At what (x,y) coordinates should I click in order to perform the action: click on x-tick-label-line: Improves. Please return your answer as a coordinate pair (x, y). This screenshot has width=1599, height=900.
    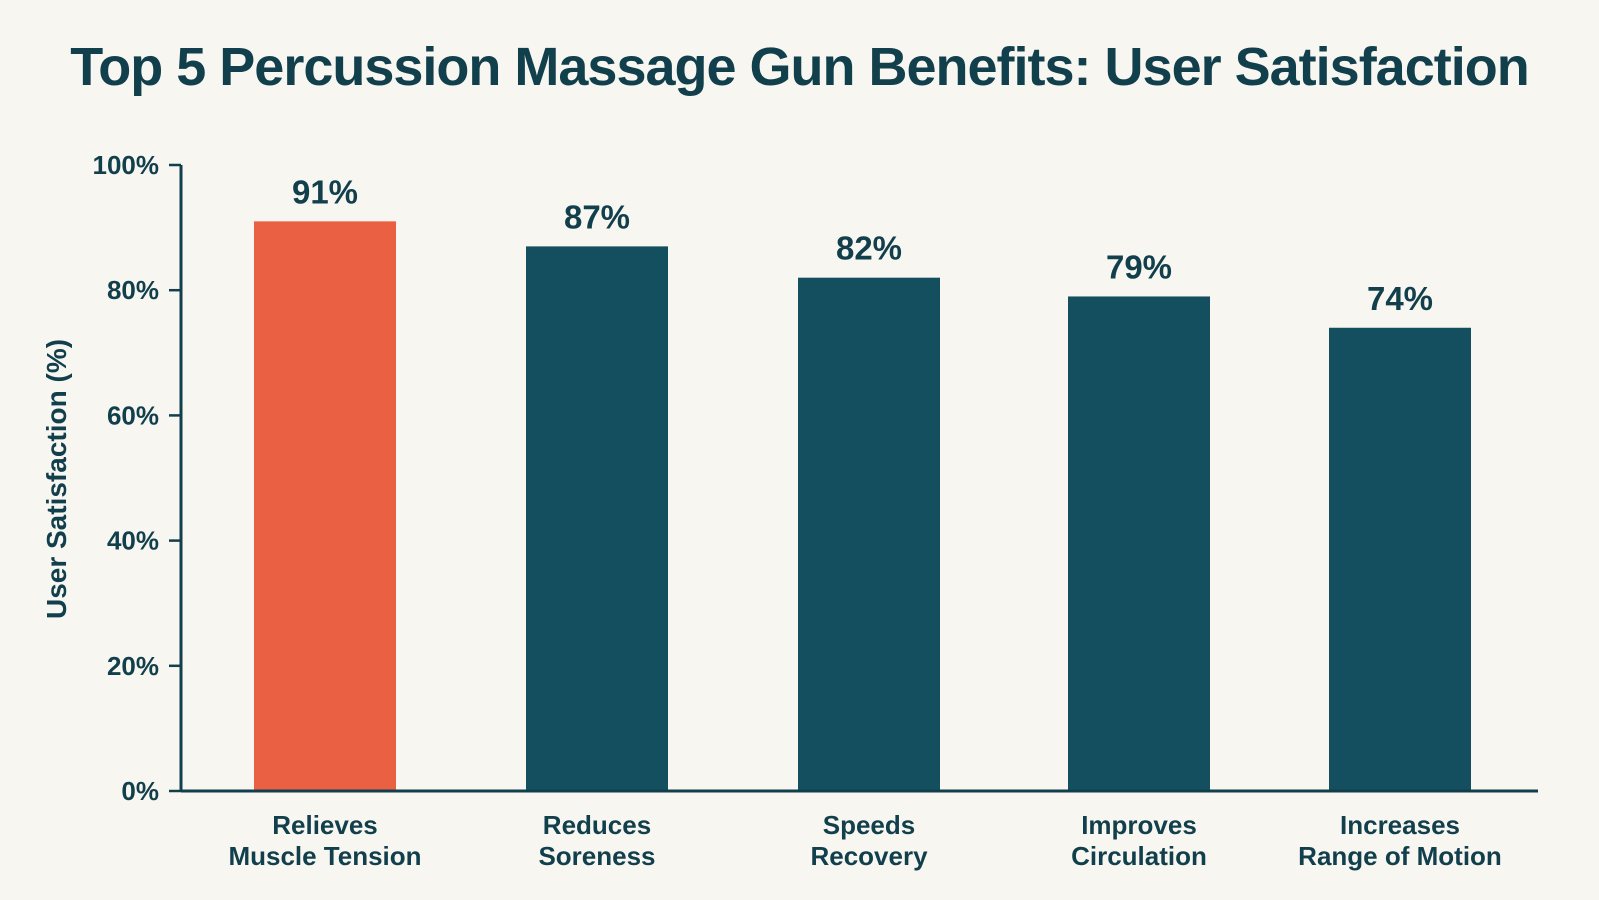
    Looking at the image, I should click on (1139, 825).